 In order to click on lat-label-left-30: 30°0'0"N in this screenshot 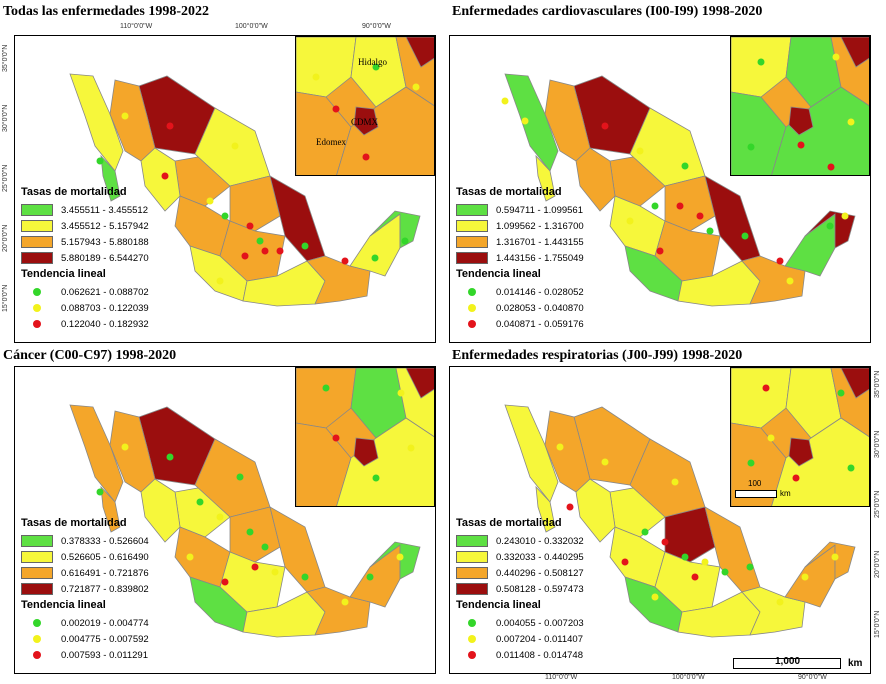, I will do `click(5, 118)`.